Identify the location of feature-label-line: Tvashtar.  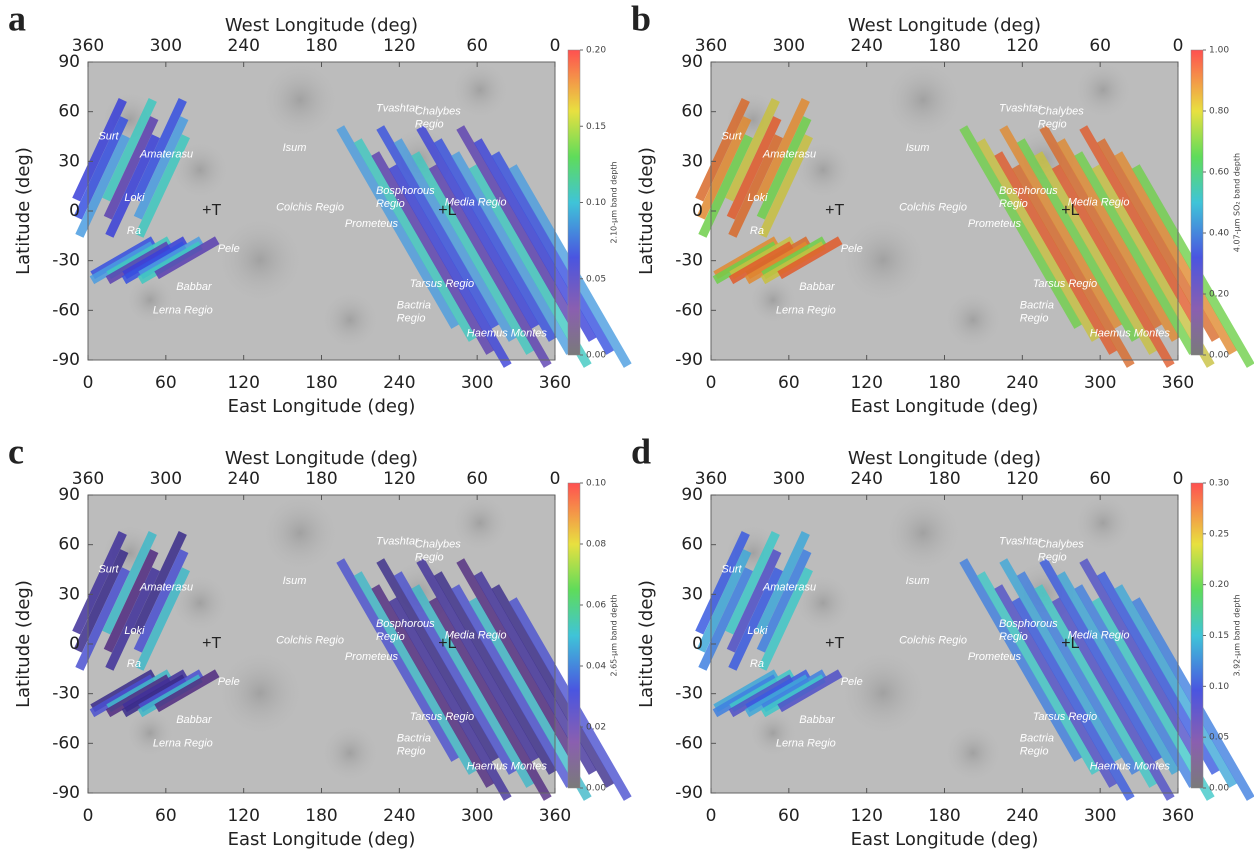
(398, 541).